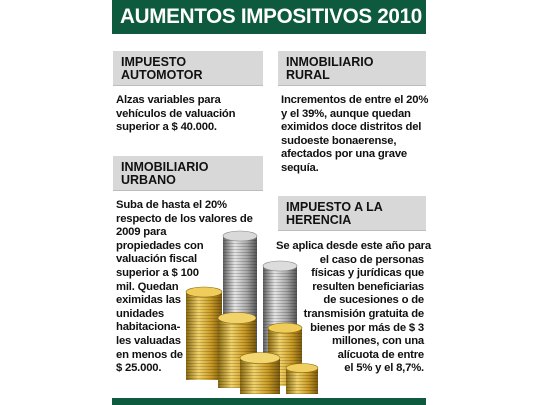  I want to click on text-line: resulten beneficiarias, so click(368, 286).